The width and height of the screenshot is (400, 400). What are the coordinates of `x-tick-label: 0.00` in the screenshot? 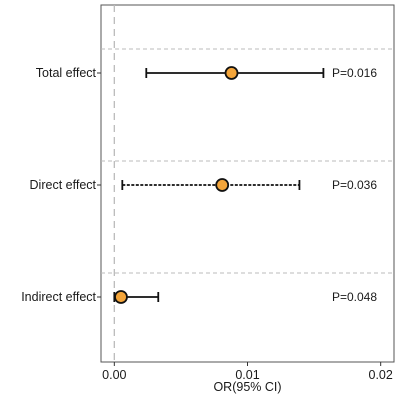 It's located at (114, 375).